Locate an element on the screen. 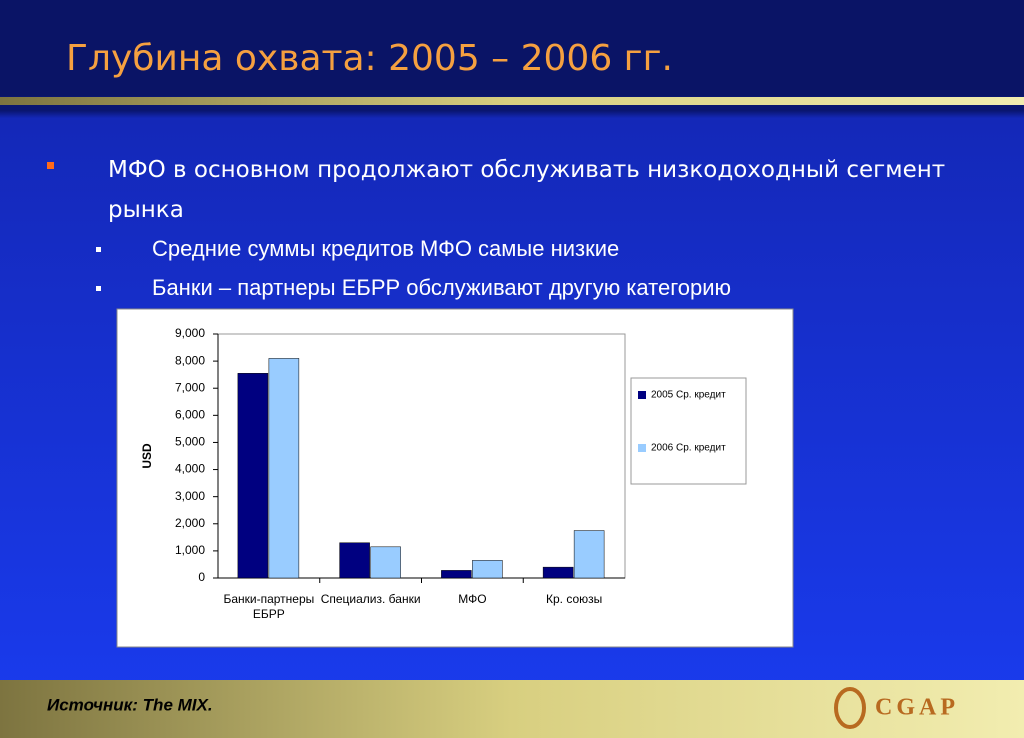 The height and width of the screenshot is (738, 1024). y-tick-label: 9,000 is located at coordinates (190, 333).